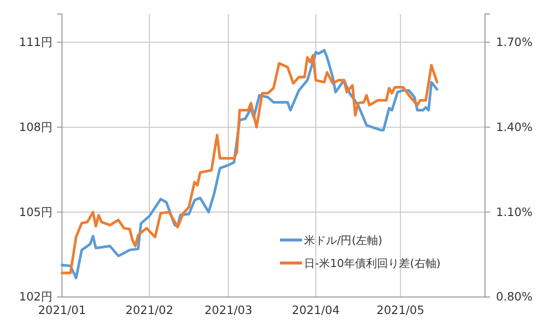 The image size is (540, 331). Describe the element at coordinates (62, 310) in the screenshot. I see `x-tick-label: 2021/01` at that location.